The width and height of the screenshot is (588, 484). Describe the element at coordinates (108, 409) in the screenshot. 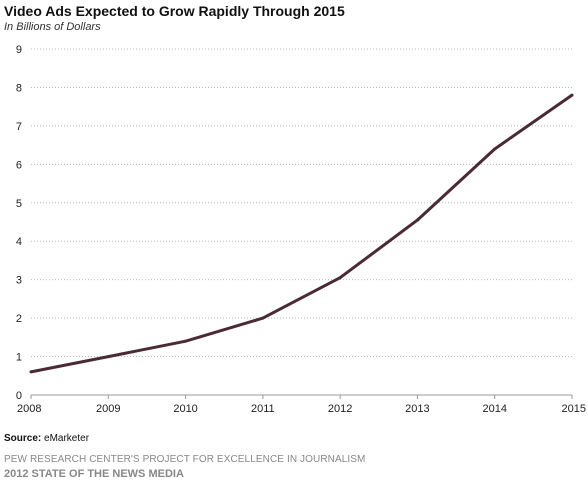

I see `x-tick-label: 2009` at that location.